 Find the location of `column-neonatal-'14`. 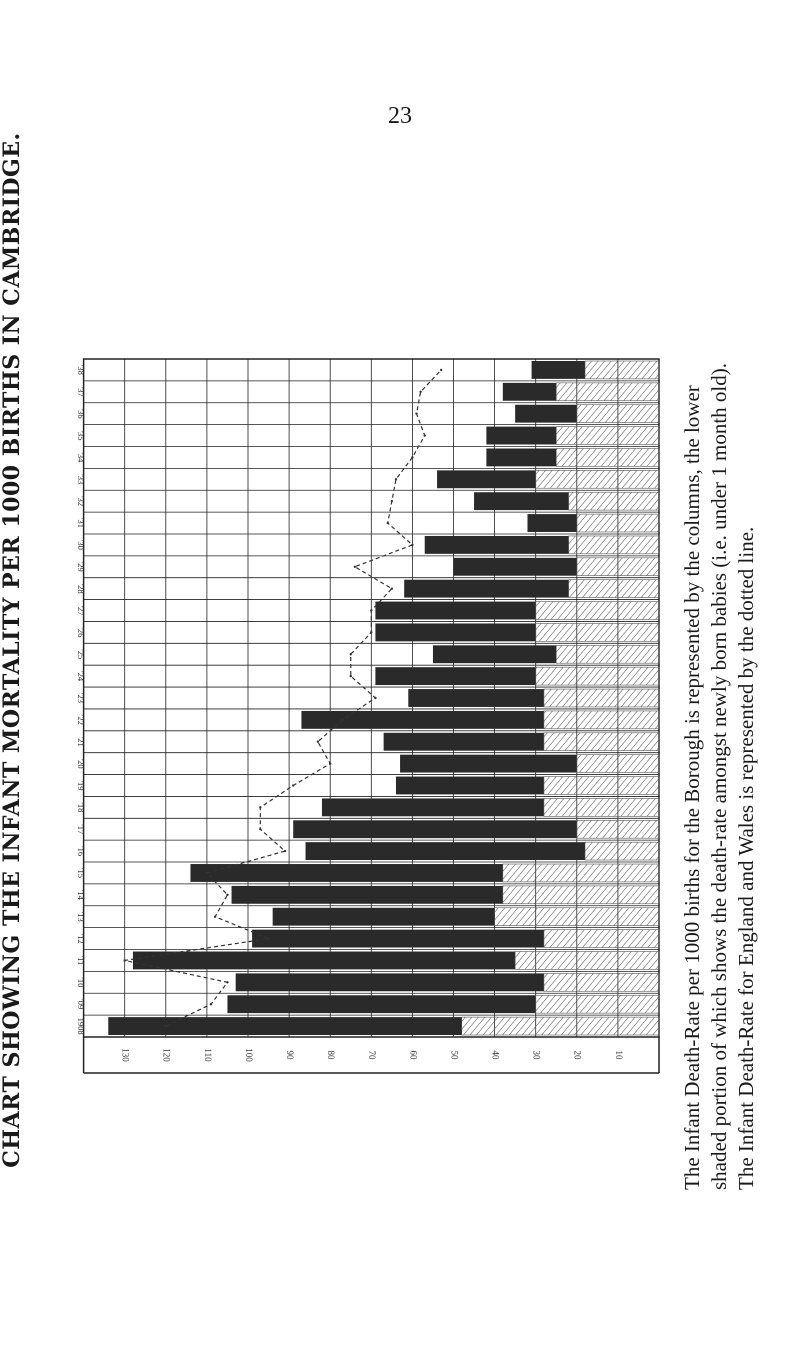

column-neonatal-'14 is located at coordinates (581, 895).